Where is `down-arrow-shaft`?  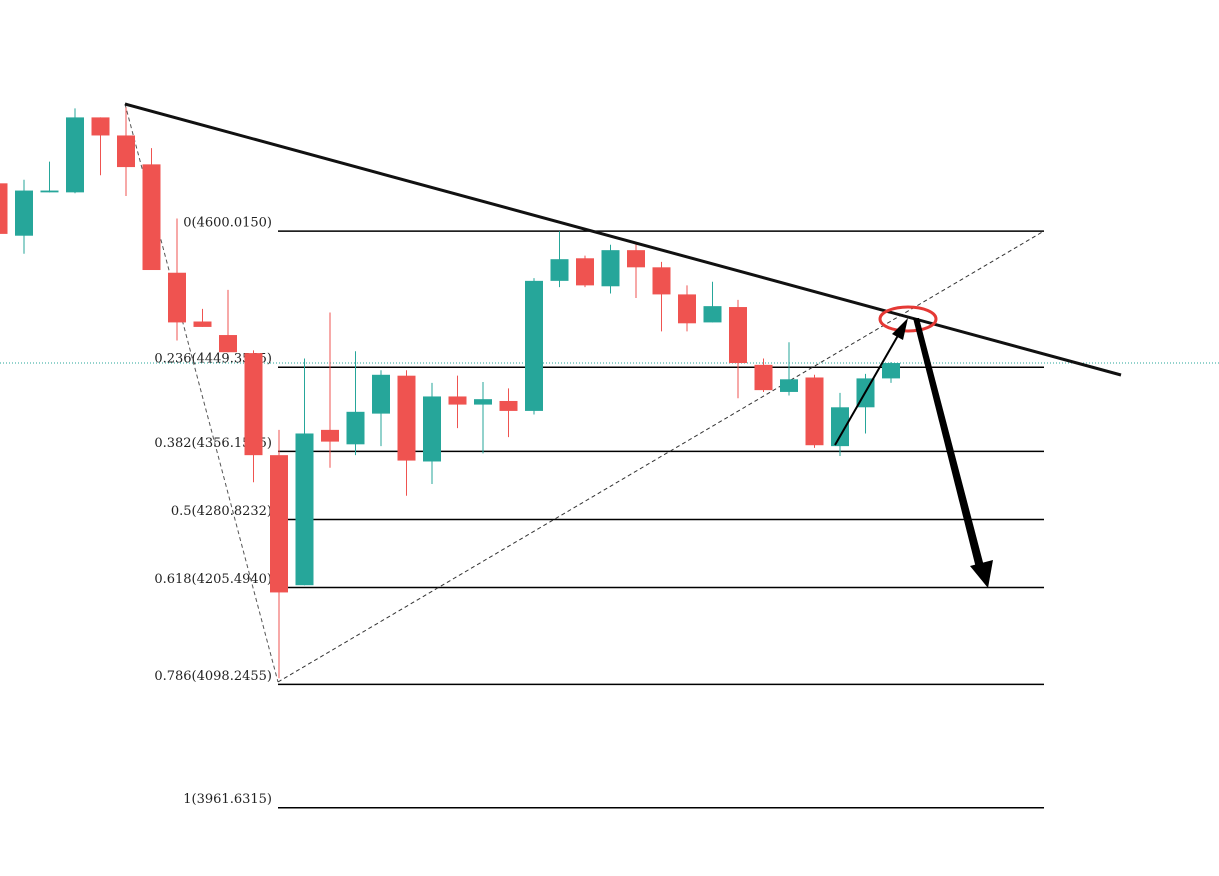 down-arrow-shaft is located at coordinates (949, 445).